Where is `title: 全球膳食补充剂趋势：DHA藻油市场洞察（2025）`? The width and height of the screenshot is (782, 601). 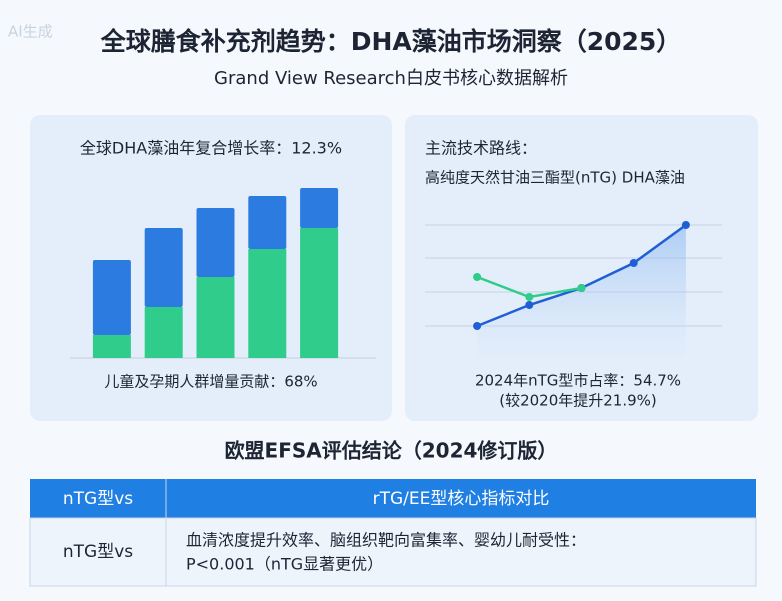 title: 全球膳食补充剂趋势：DHA藻油市场洞察（2025） is located at coordinates (391, 41).